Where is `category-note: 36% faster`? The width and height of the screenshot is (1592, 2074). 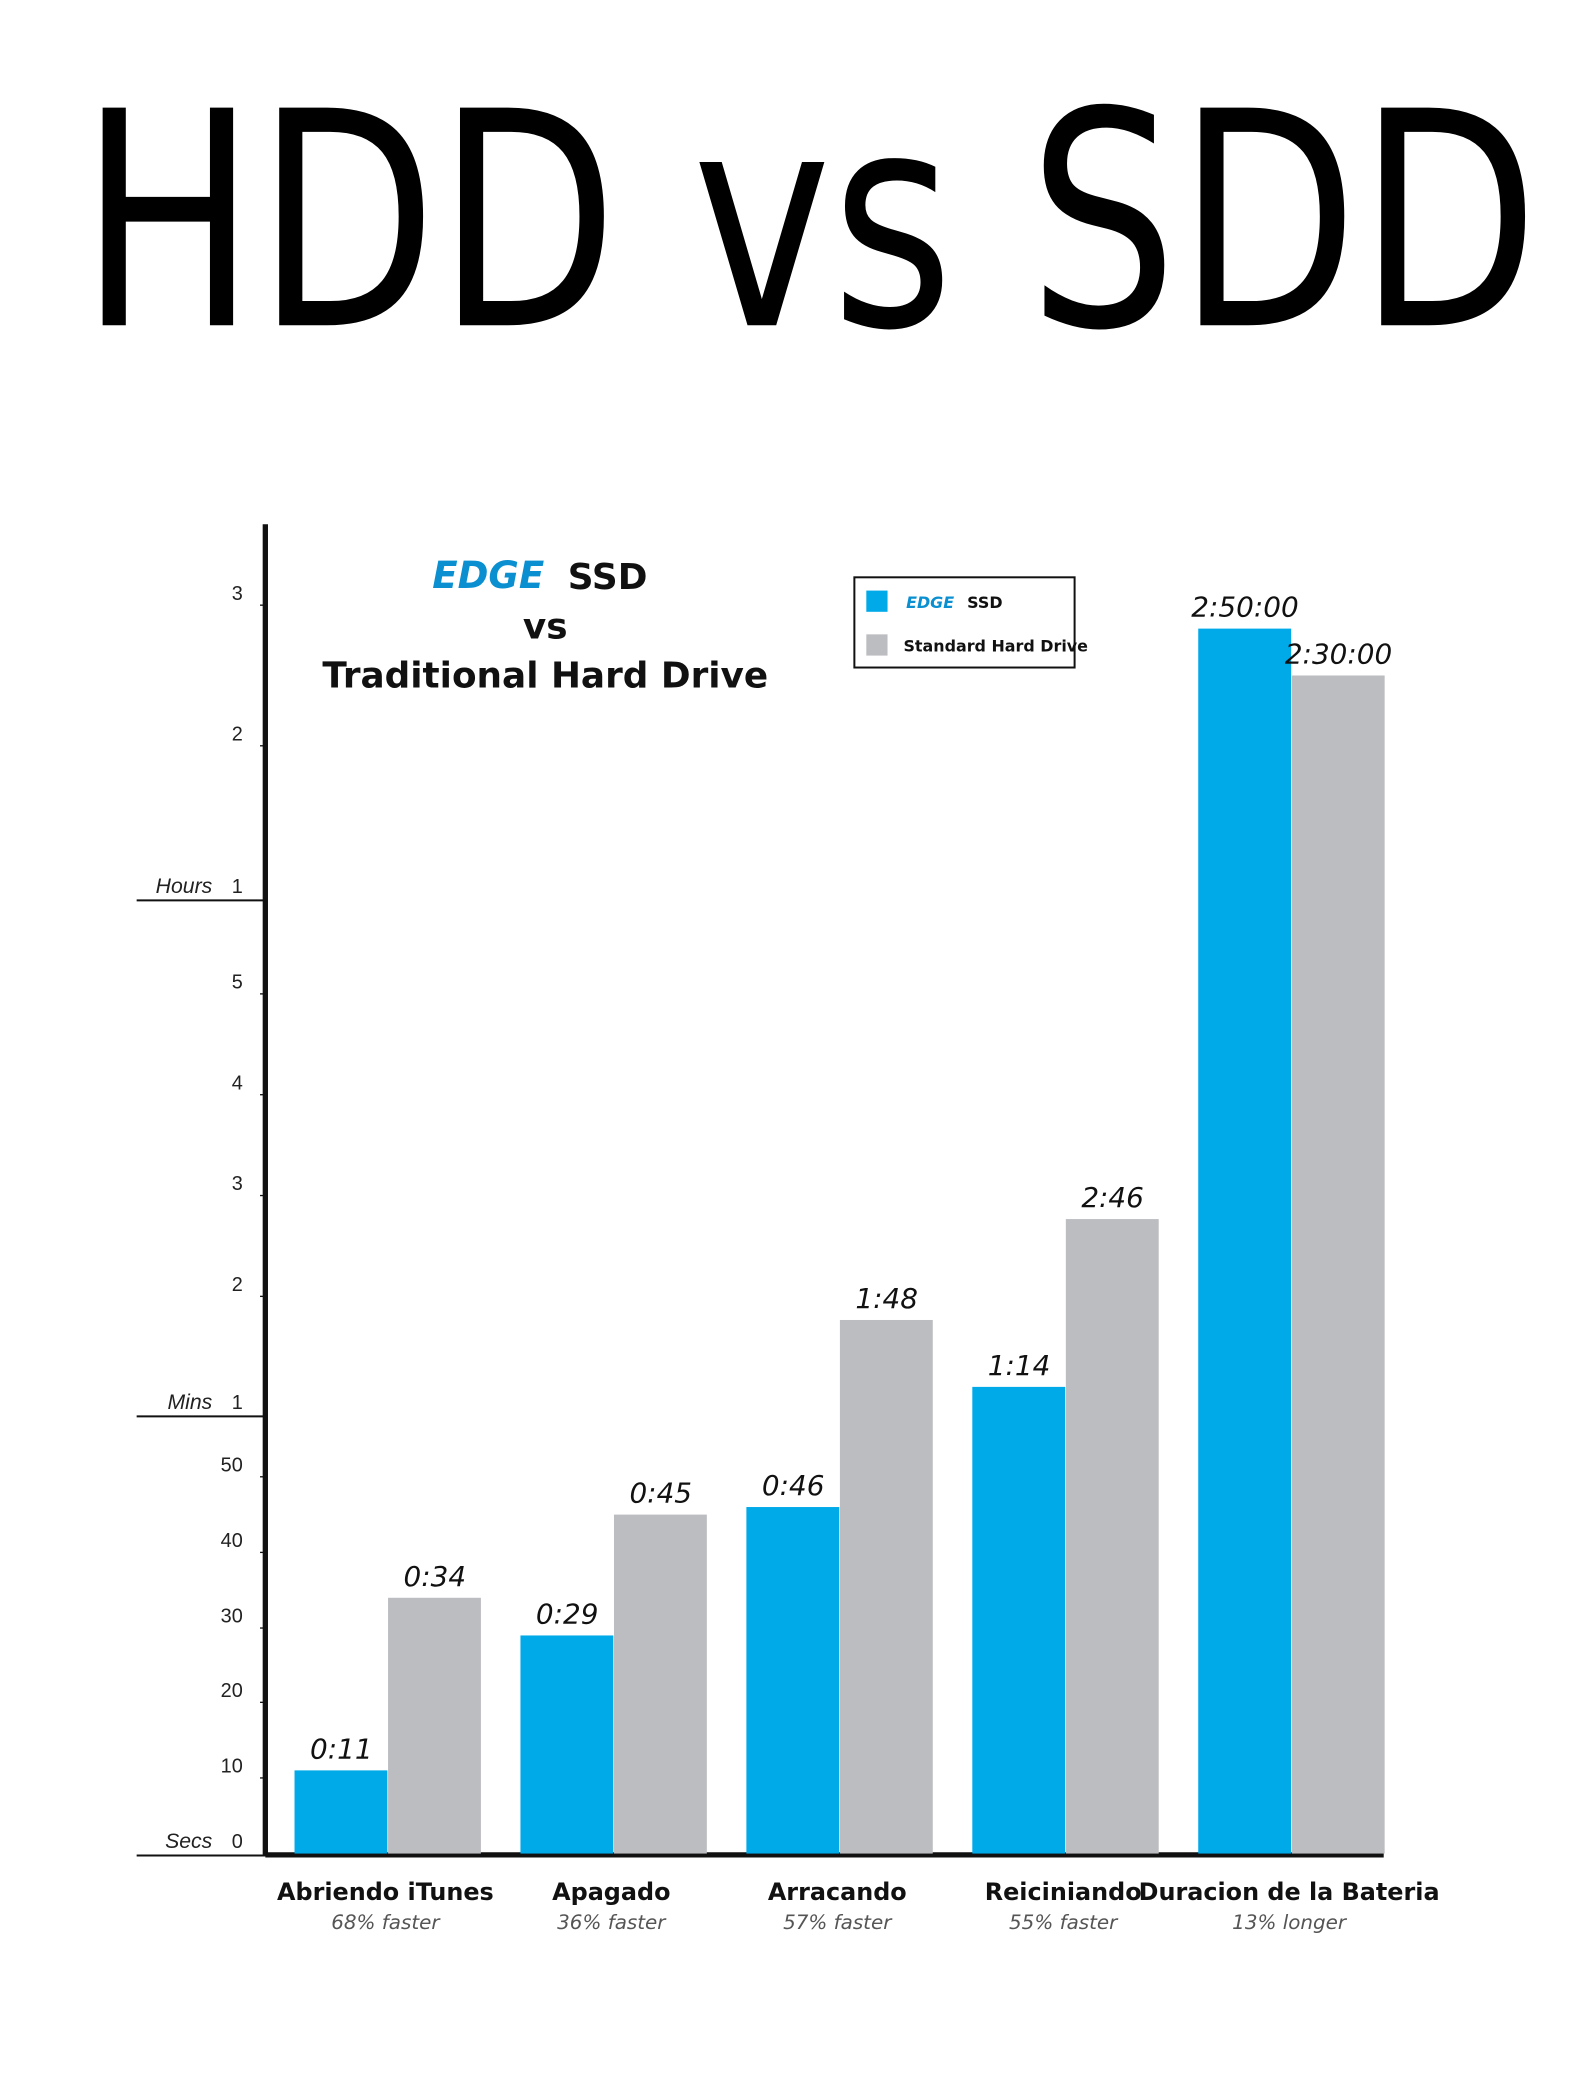
category-note: 36% faster is located at coordinates (612, 1922).